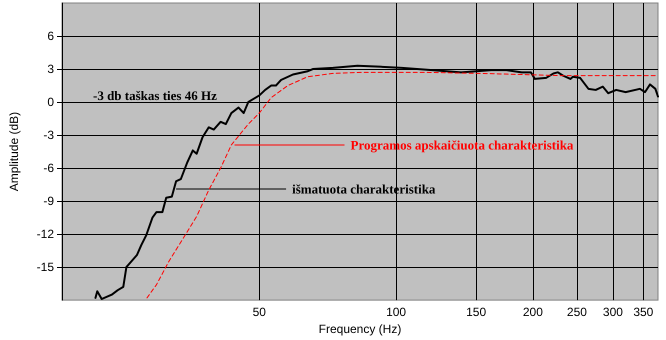  I want to click on y-tick-label: -3, so click(48, 135).